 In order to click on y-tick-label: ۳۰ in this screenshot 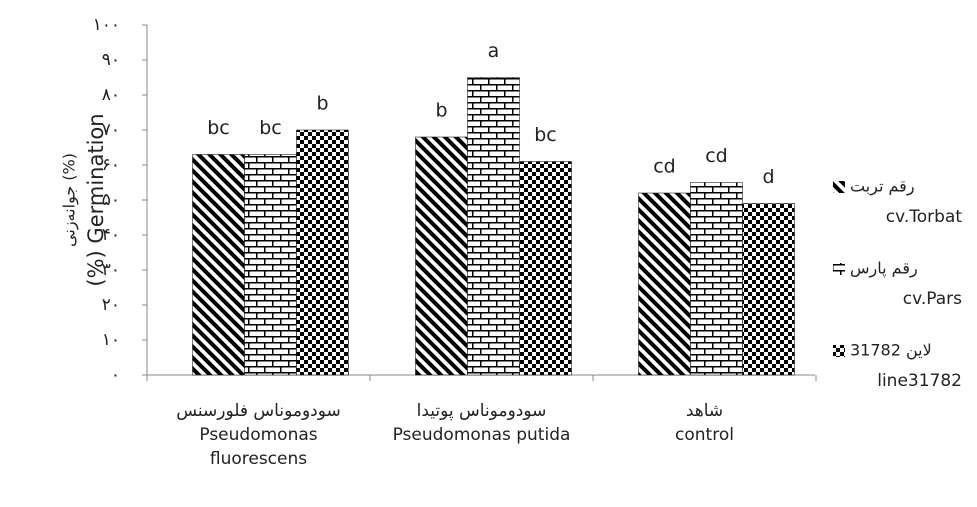, I will do `click(111, 270)`.